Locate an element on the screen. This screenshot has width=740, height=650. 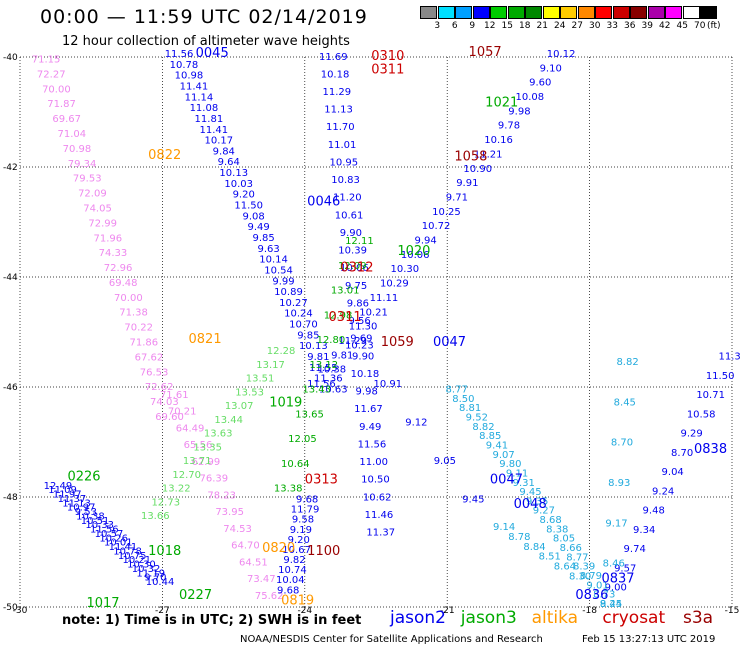
swh-value: 10.89 is located at coordinates (288, 292).